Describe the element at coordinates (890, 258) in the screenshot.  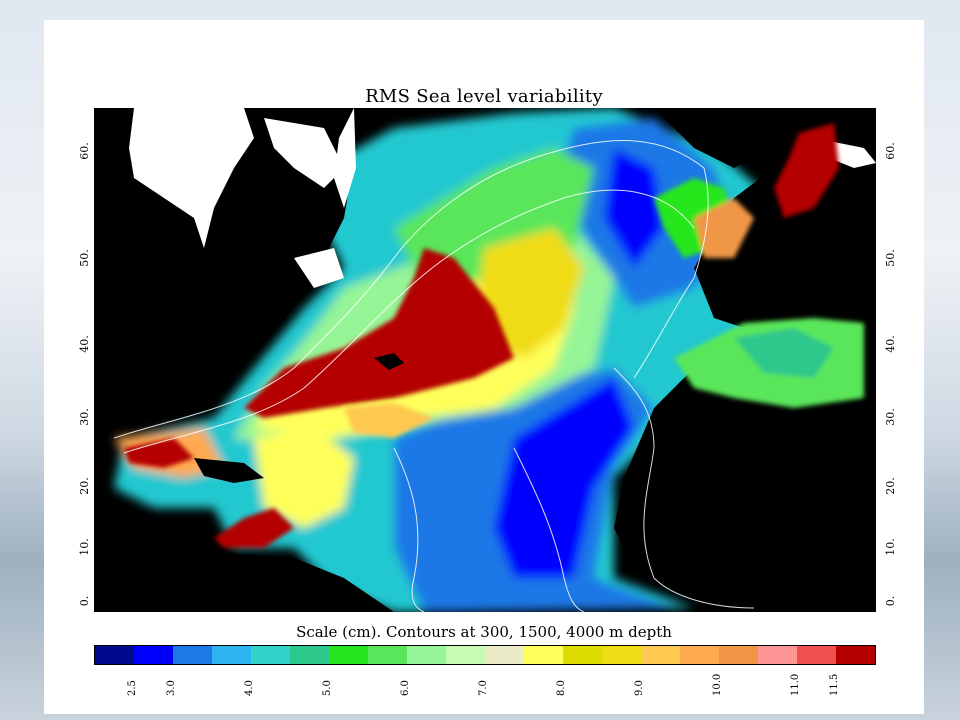
I see `lat-label-right-50: 50.` at that location.